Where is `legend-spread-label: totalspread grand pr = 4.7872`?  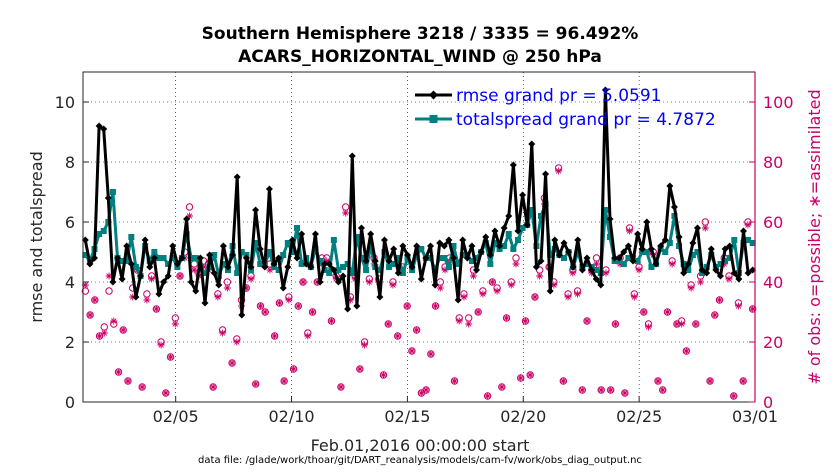 legend-spread-label: totalspread grand pr = 4.7872 is located at coordinates (586, 120).